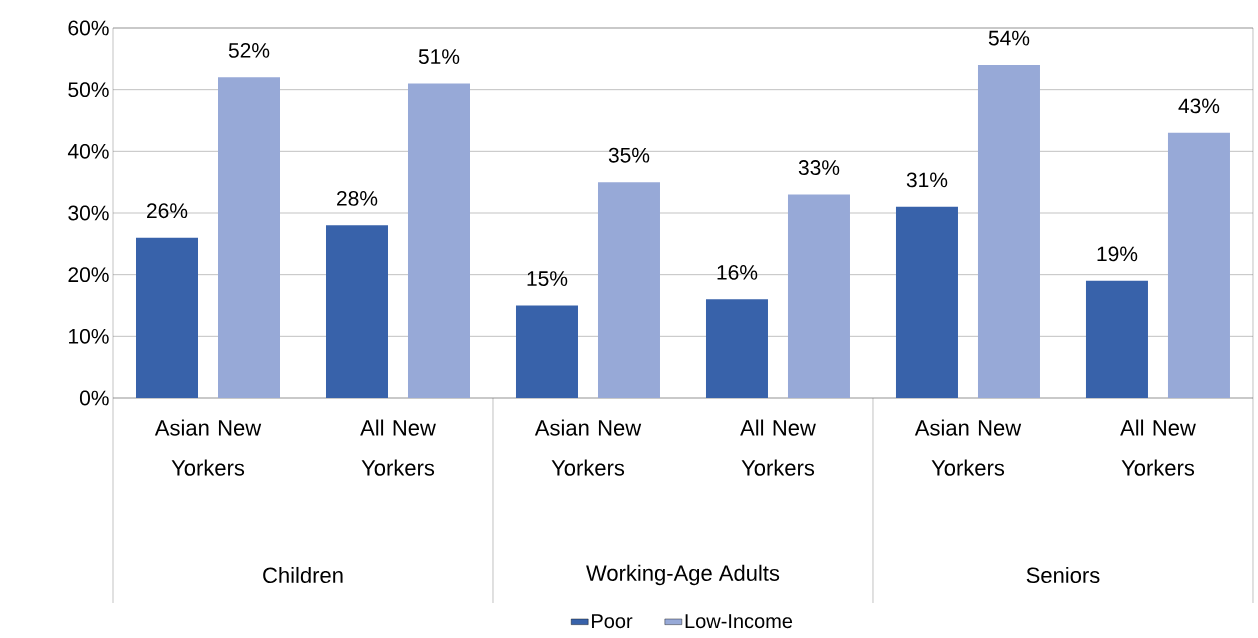 This screenshot has height=638, width=1258. I want to click on data-label: 51%, so click(439, 56).